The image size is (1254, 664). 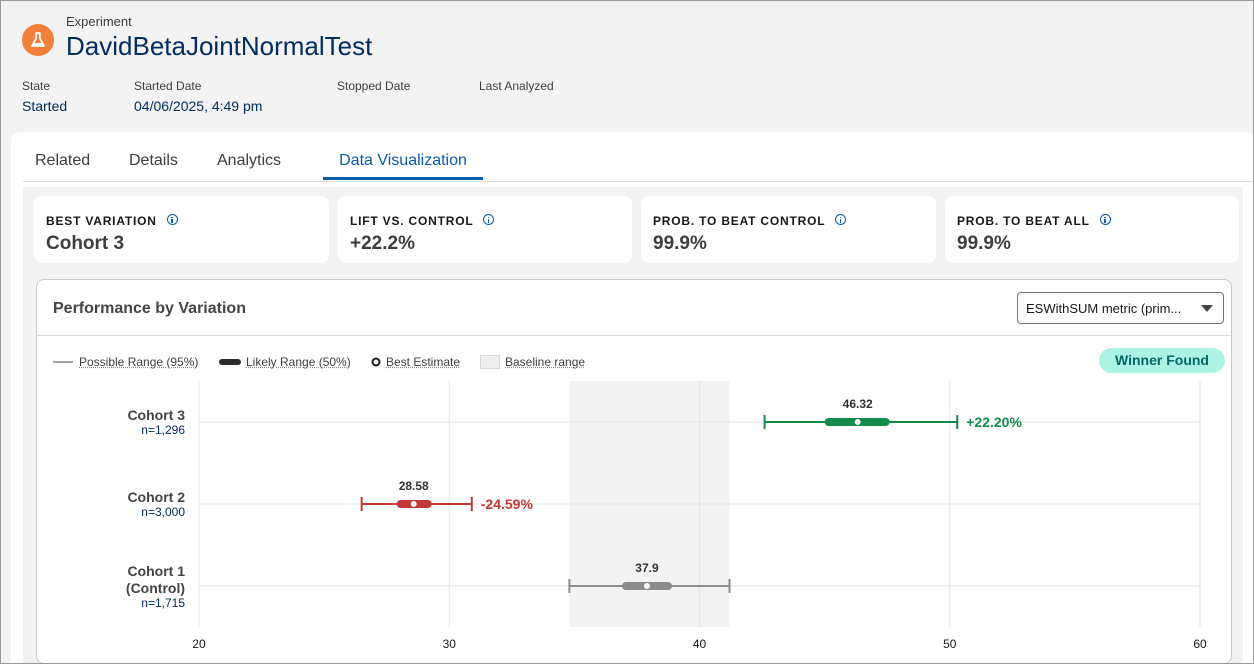 I want to click on field-value: 04/06/2025, 4:49 pm, so click(x=198, y=106).